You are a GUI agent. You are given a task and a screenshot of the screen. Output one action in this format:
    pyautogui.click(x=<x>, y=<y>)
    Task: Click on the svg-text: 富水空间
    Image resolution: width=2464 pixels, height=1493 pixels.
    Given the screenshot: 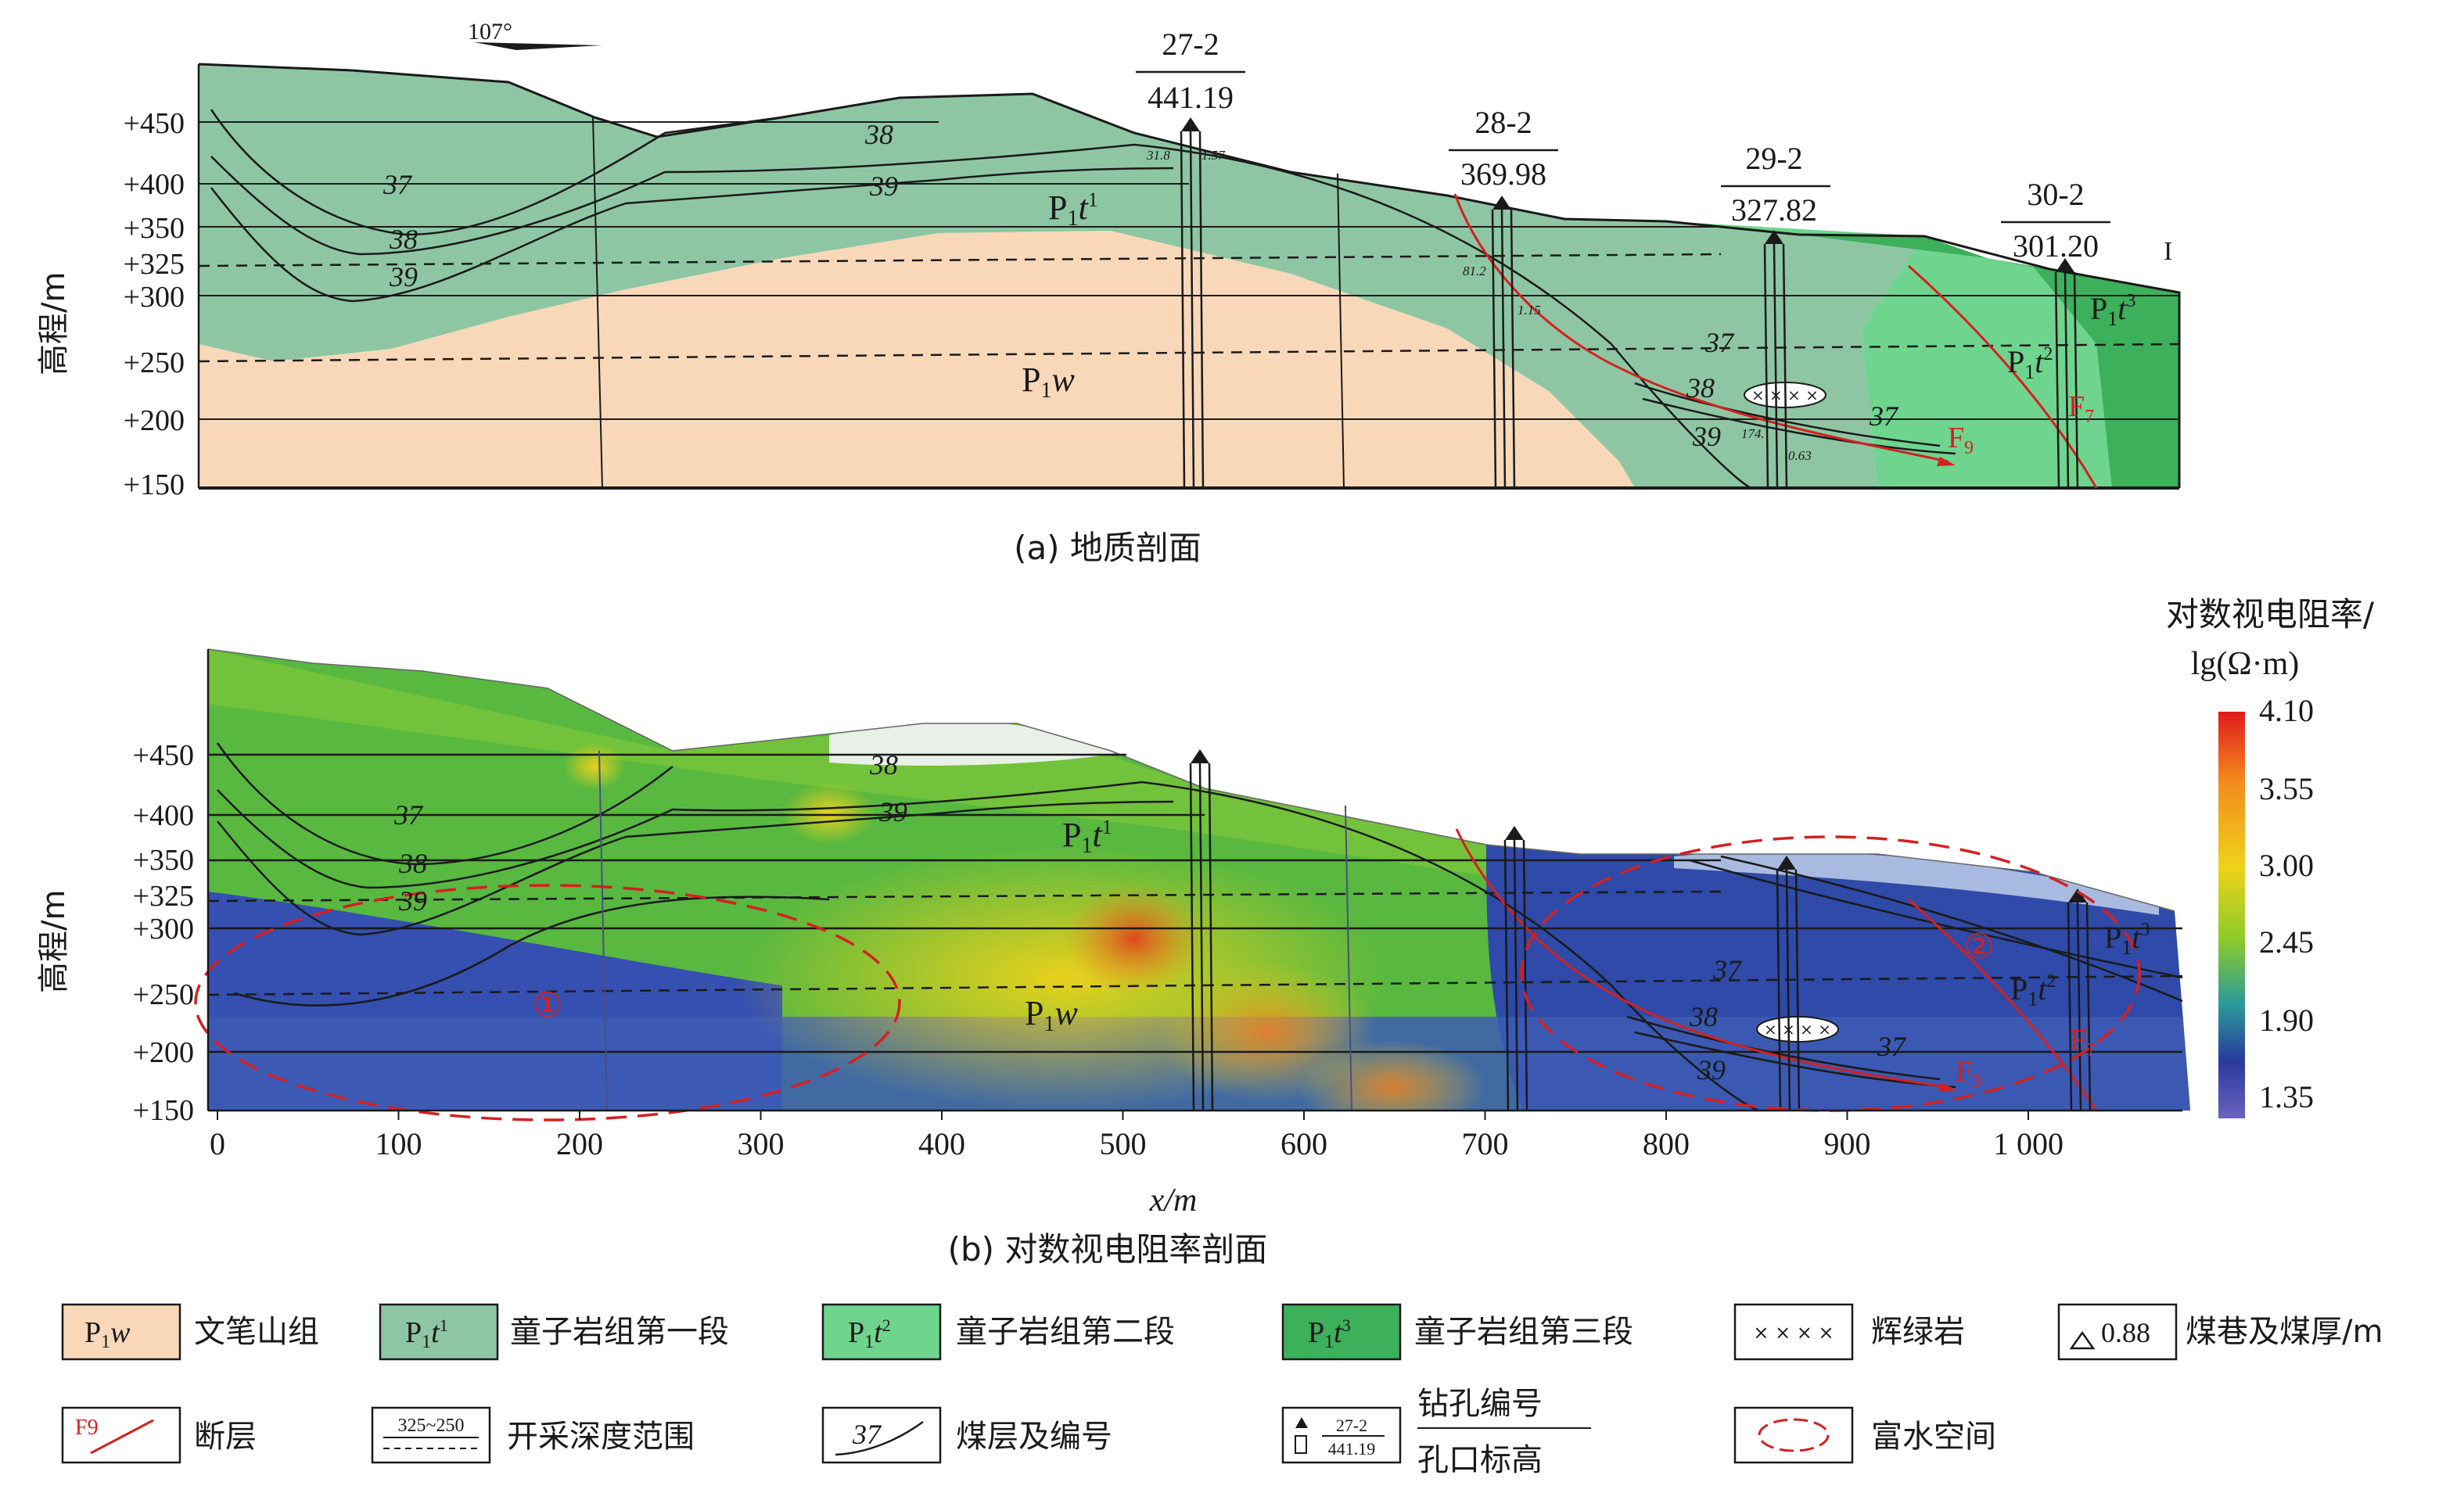 What is the action you would take?
    pyautogui.click(x=1933, y=1437)
    